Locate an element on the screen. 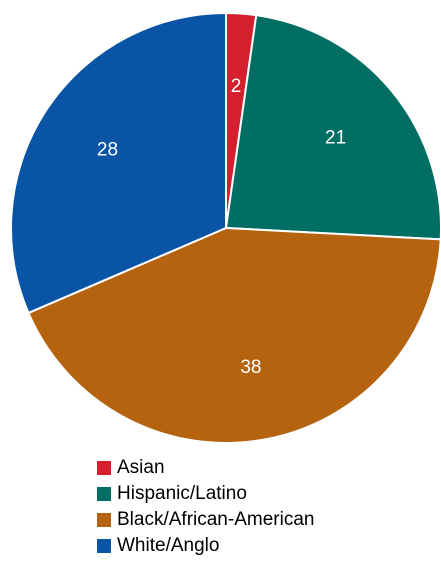  data-label-black-african-american: 38 is located at coordinates (250, 367).